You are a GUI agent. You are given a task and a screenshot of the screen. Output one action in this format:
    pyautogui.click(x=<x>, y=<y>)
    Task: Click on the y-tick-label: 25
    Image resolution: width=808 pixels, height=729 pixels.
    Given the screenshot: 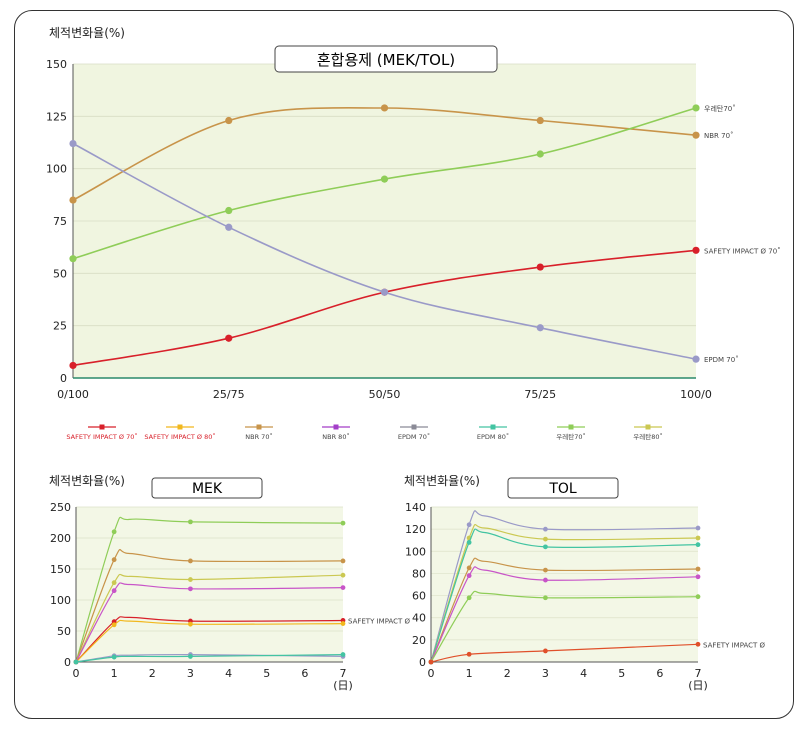 What is the action you would take?
    pyautogui.click(x=60, y=326)
    